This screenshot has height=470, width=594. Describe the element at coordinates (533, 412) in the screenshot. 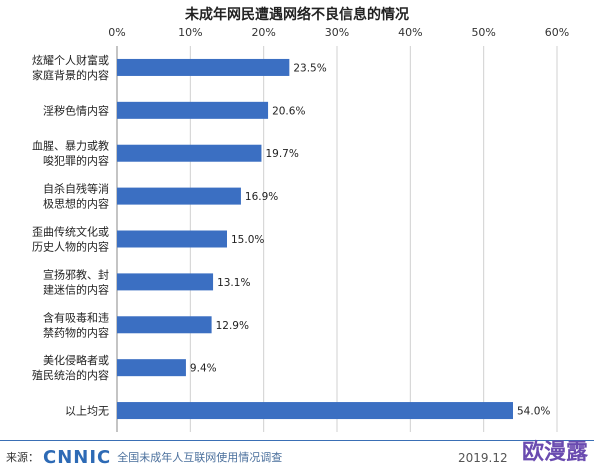

I see `data-label: 54.0%` at that location.